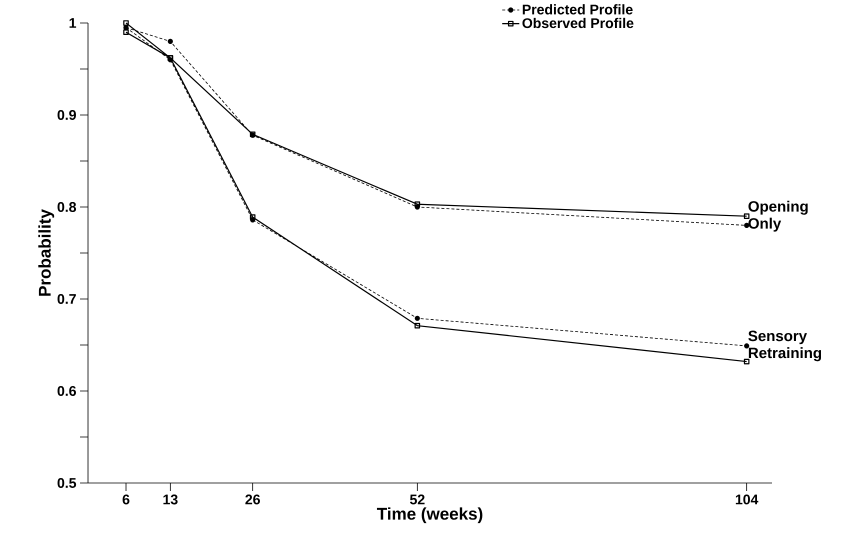 The image size is (851, 556). Describe the element at coordinates (417, 499) in the screenshot. I see `x-tick-label: 52` at that location.